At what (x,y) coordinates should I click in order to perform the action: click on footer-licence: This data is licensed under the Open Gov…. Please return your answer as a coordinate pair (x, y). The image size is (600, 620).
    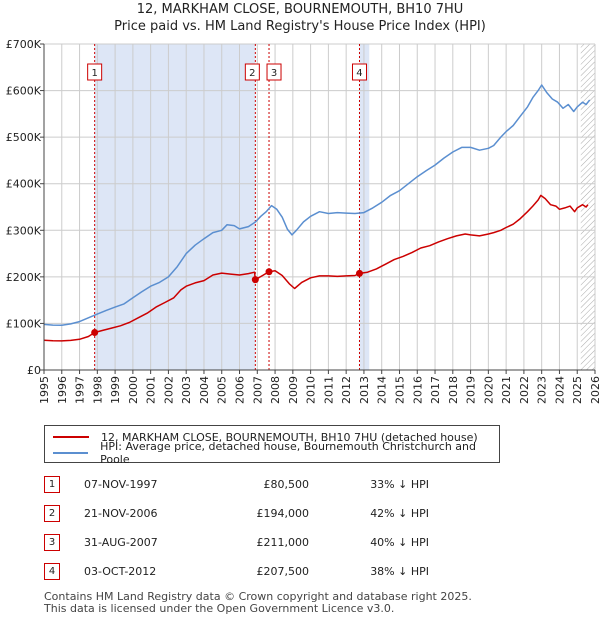
    Looking at the image, I should click on (219, 608).